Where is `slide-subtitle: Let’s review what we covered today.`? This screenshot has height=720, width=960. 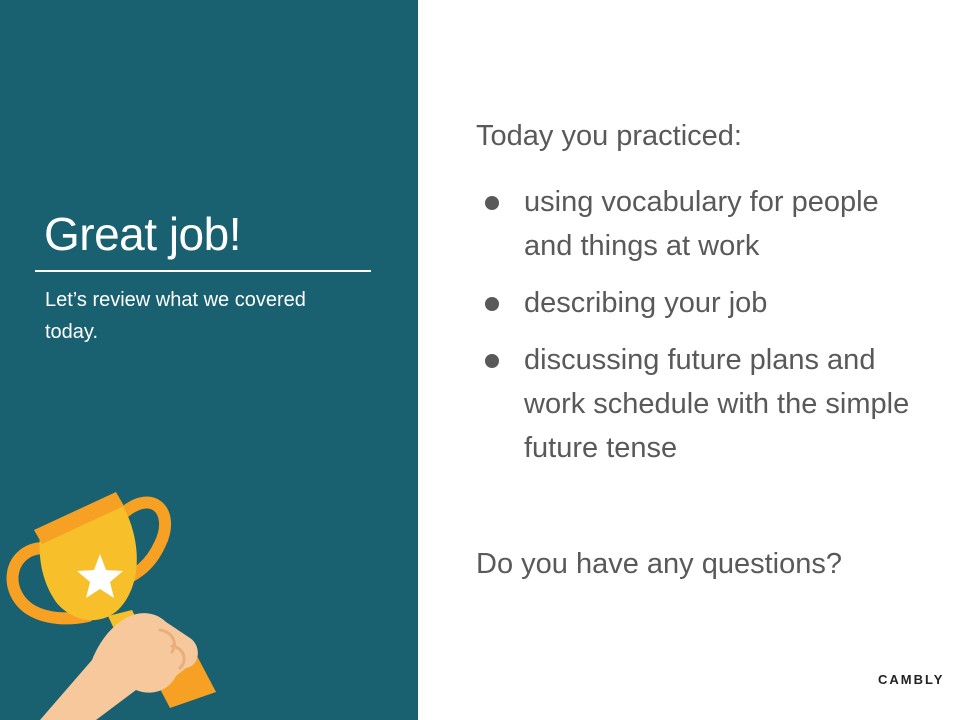
slide-subtitle: Let’s review what we covered today. is located at coordinates (175, 316).